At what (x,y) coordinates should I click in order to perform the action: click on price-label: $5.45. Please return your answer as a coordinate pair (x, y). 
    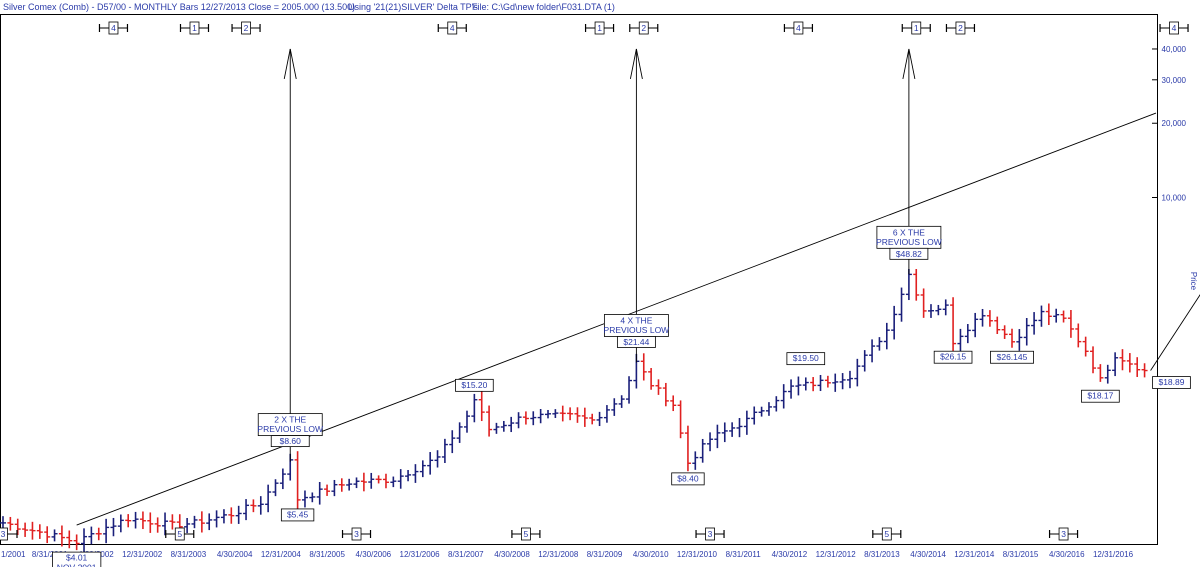
    Looking at the image, I should click on (297, 515).